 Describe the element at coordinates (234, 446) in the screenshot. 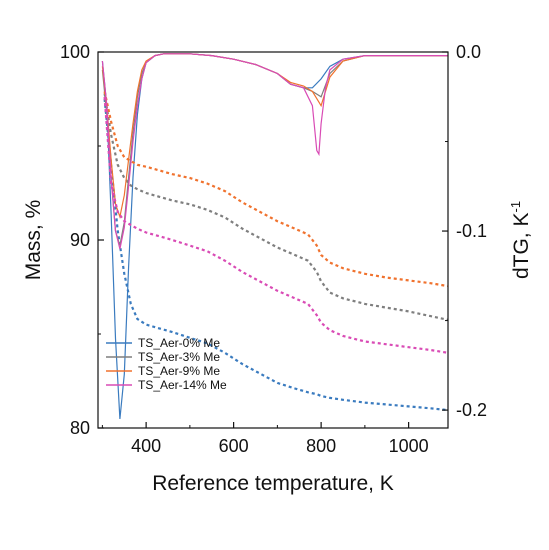

I see `x-tick-label: 600` at that location.